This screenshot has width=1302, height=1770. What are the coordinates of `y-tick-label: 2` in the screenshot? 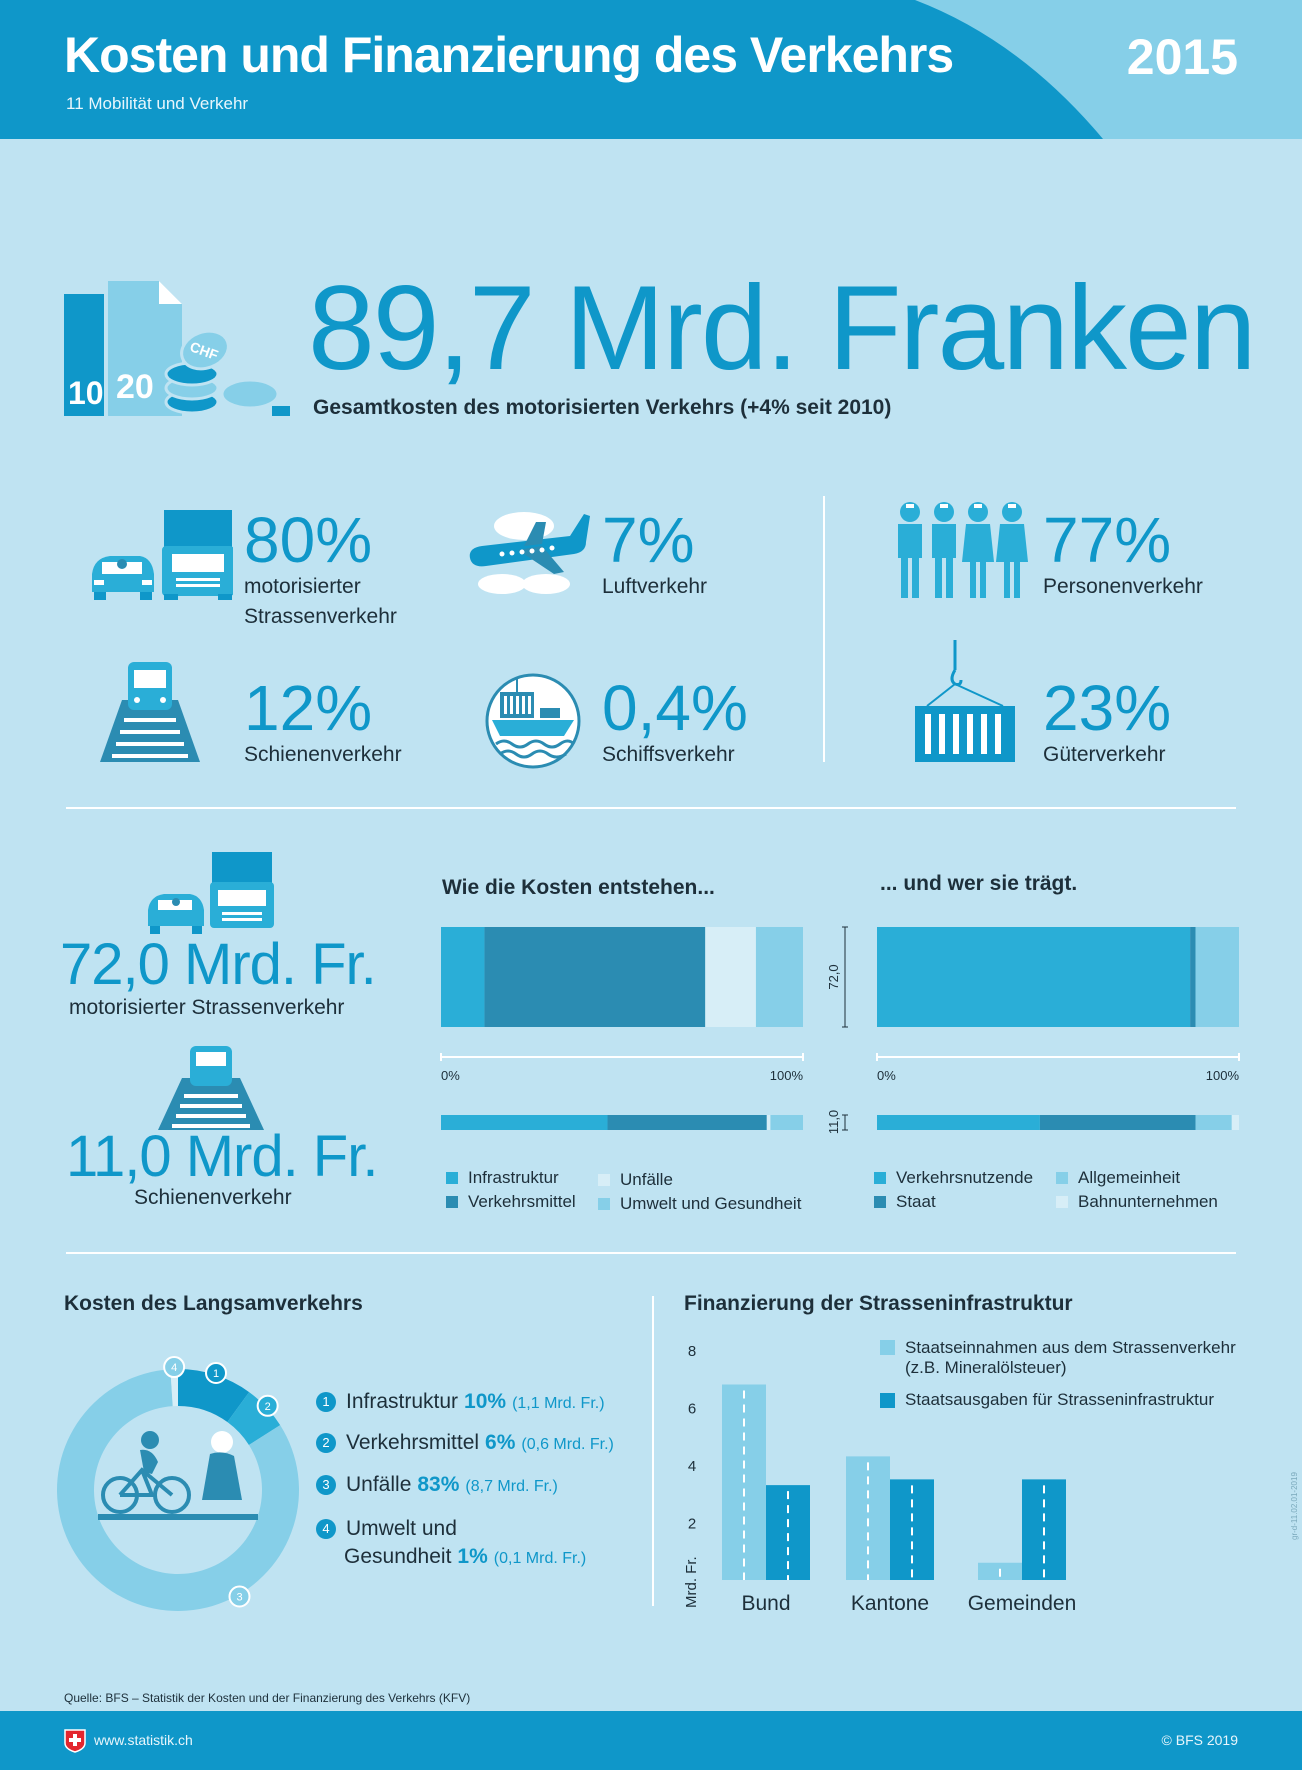 It's located at (692, 1524).